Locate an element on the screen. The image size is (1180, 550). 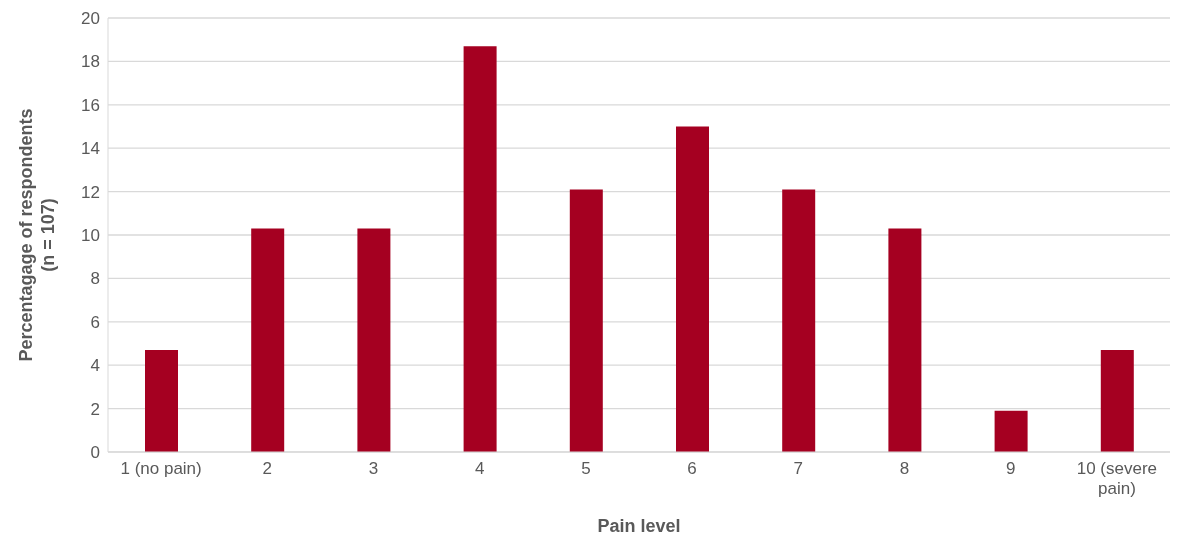
x-tick-label: 2 is located at coordinates (267, 468).